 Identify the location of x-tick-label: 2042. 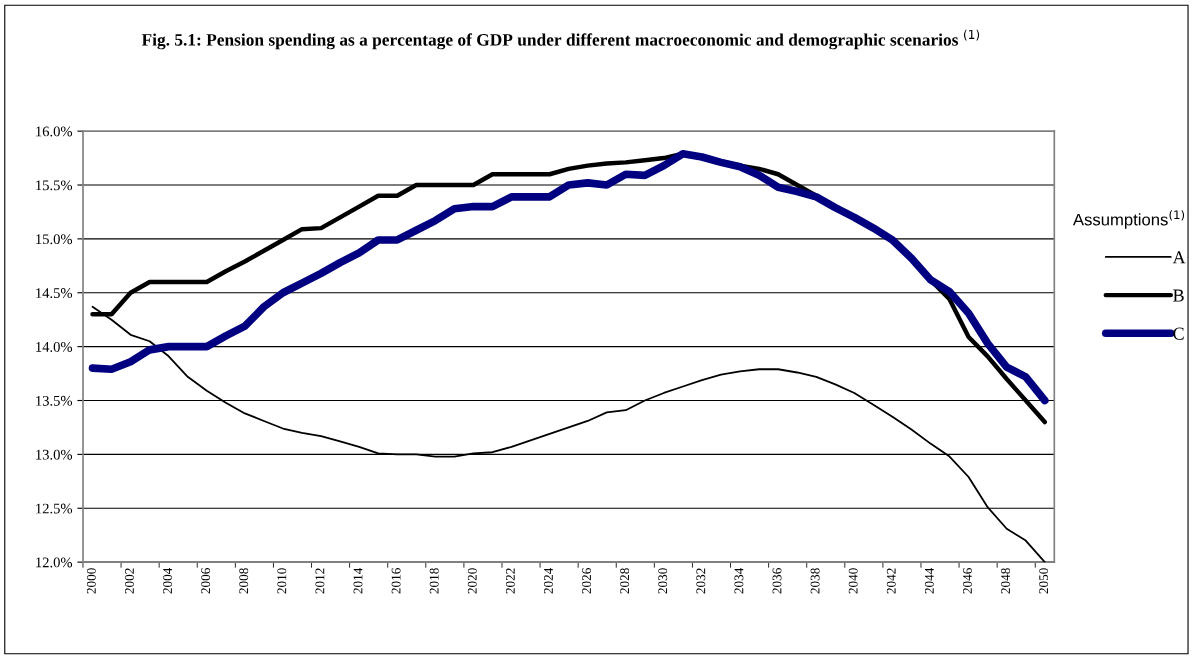
(891, 581).